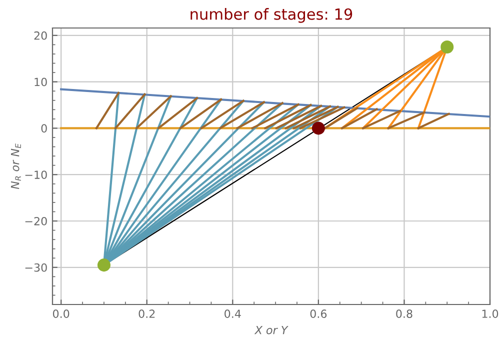  I want to click on y-tick-label: 20, so click(40, 35).